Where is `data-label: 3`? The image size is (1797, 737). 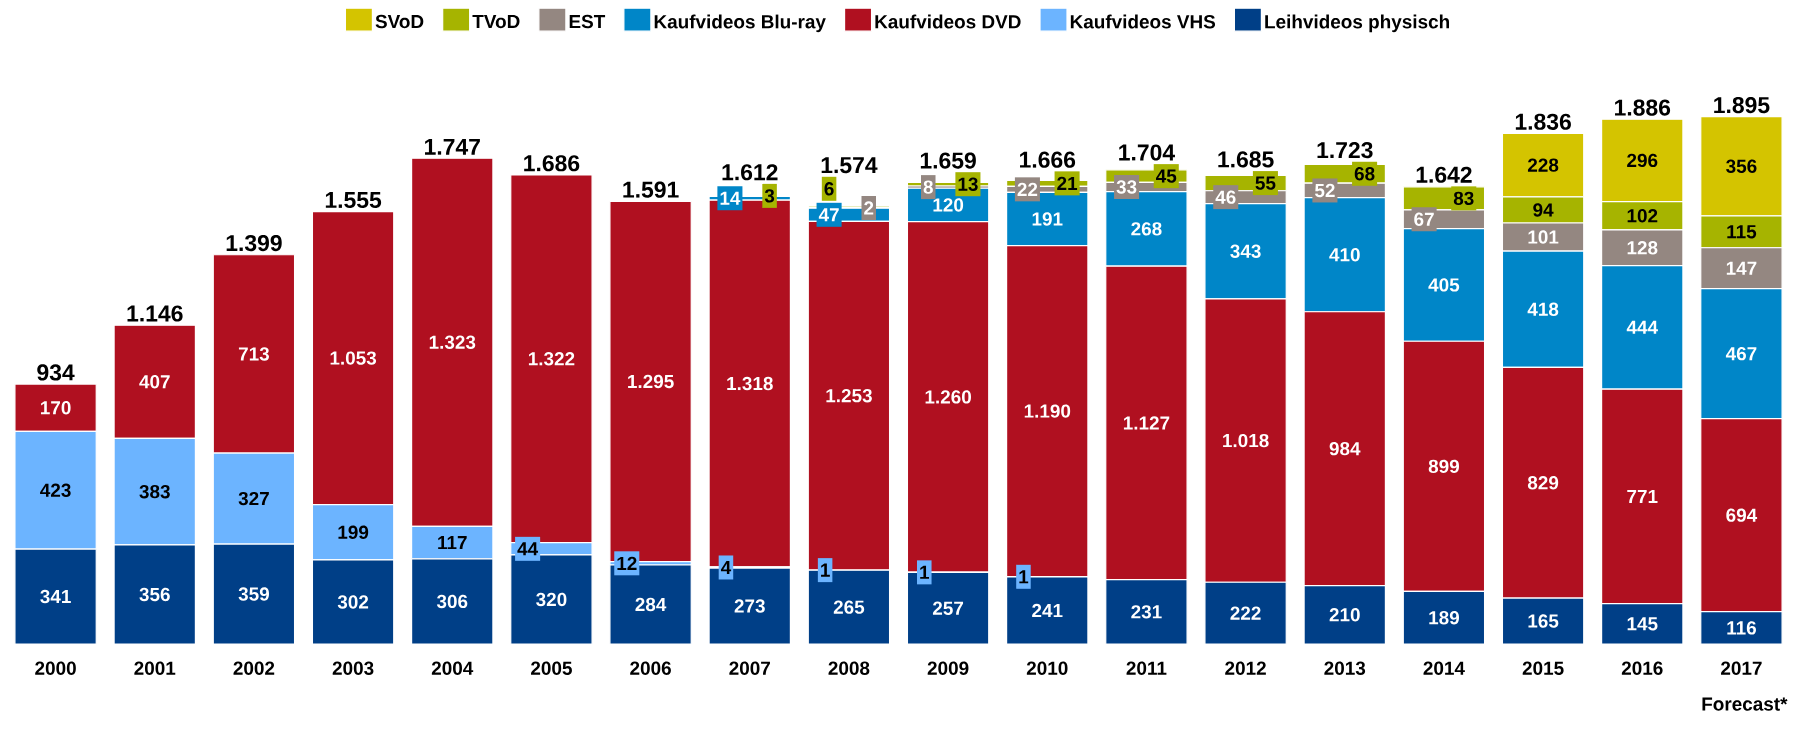
data-label: 3 is located at coordinates (769, 196).